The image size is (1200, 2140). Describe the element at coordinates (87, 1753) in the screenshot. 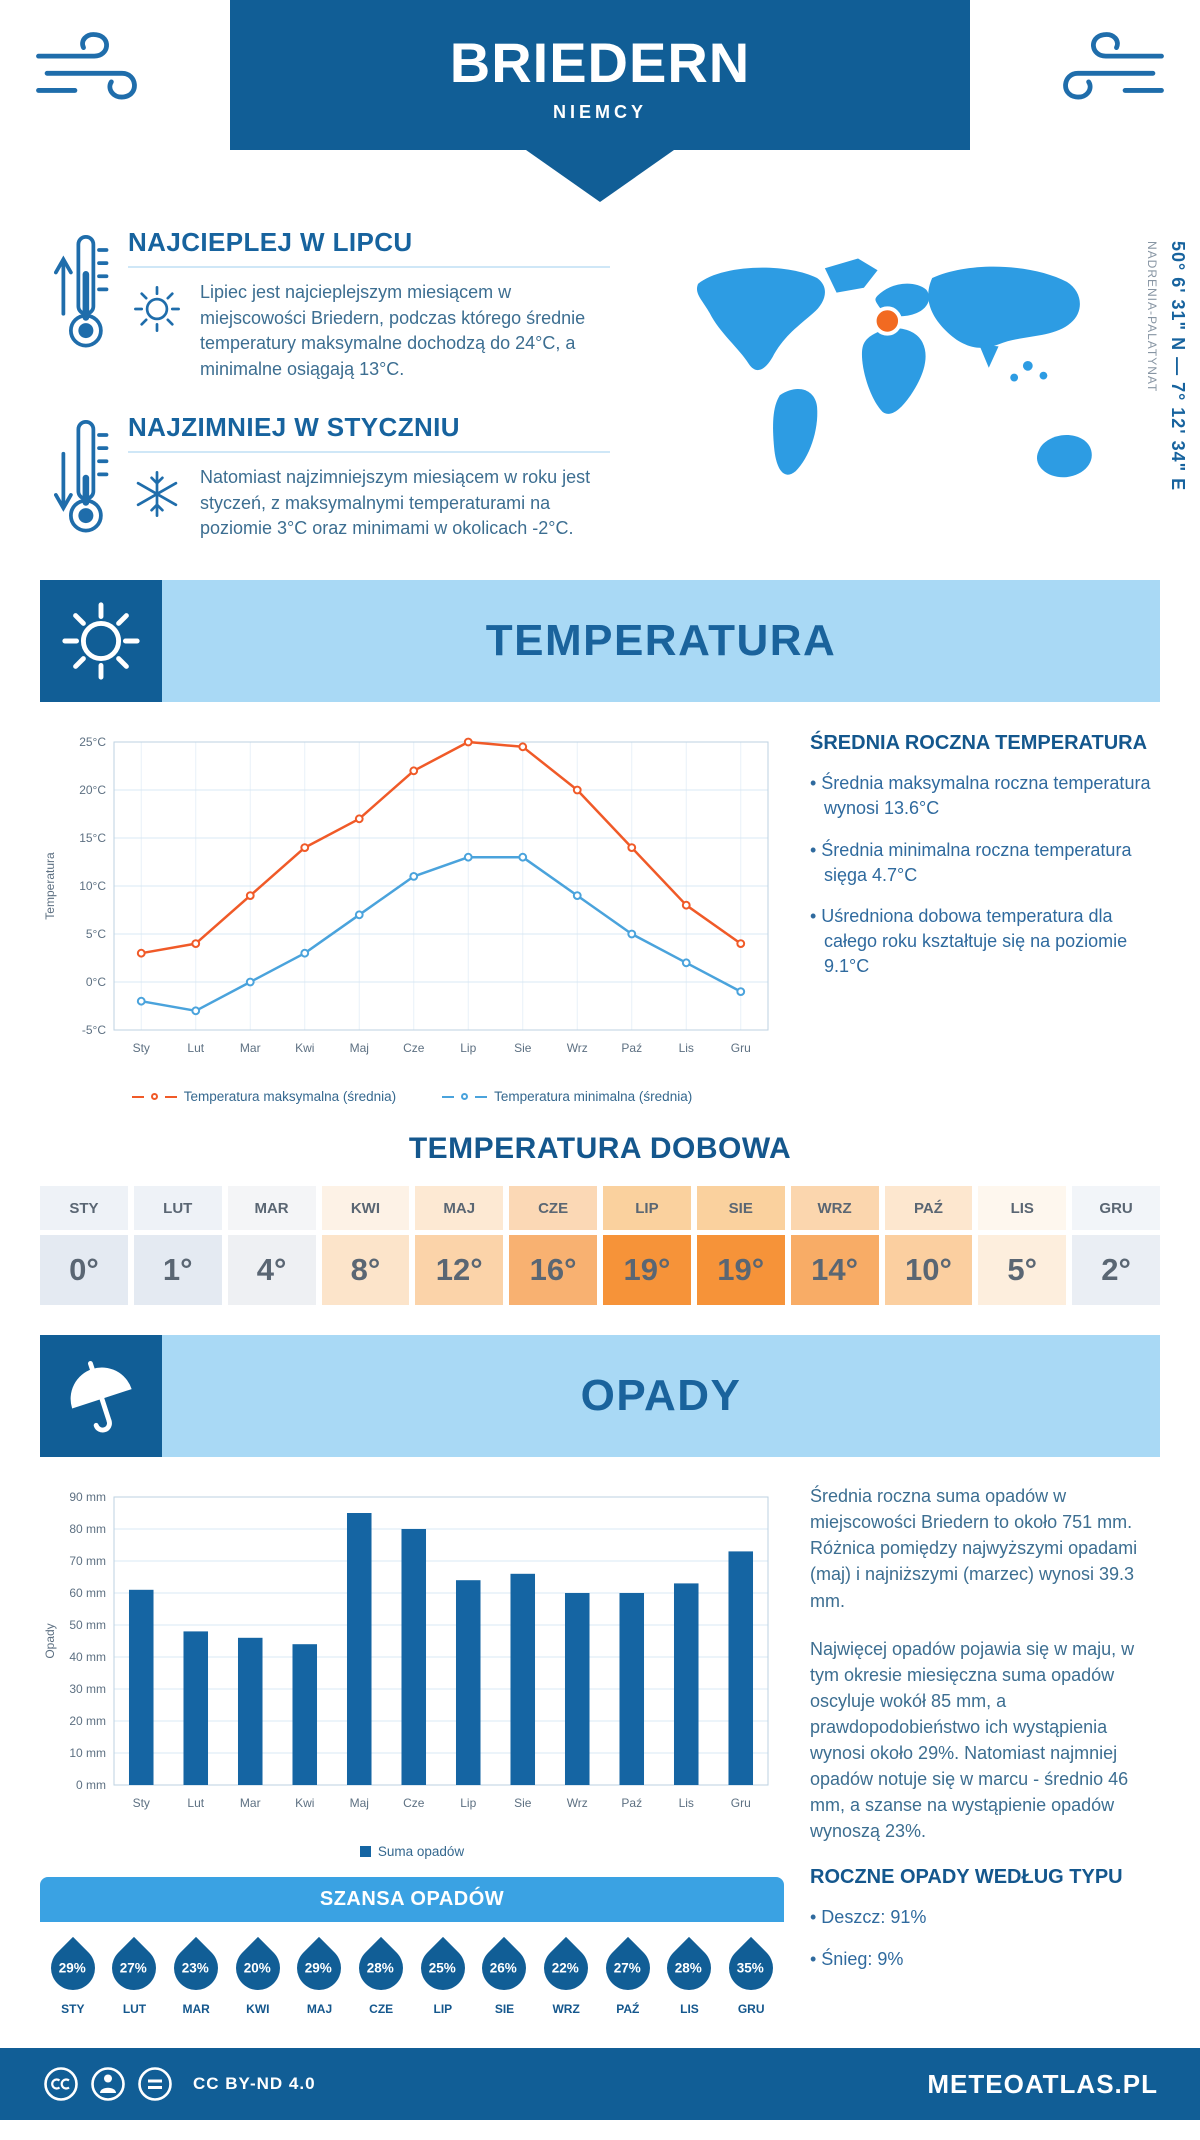

I see `svg-text: 10 mm` at that location.